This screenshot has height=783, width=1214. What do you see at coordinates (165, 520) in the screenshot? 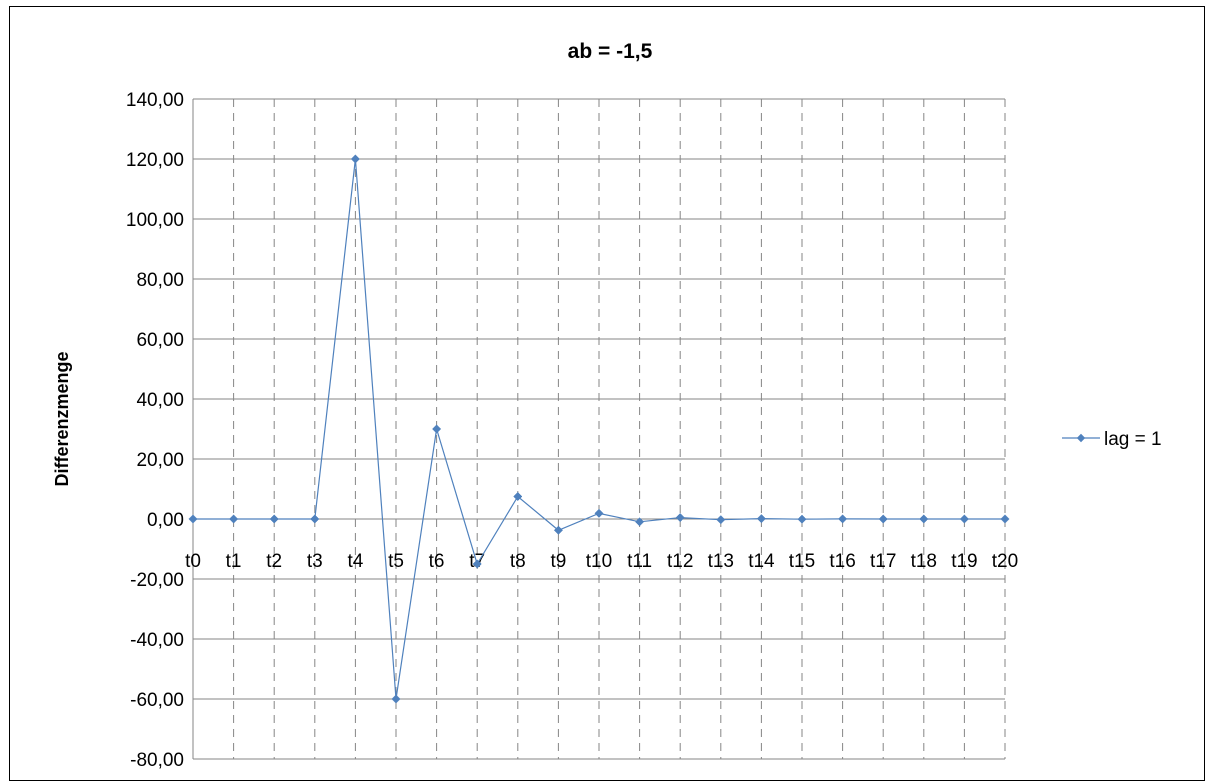
I see `y-tick-label: 0,00` at bounding box center [165, 520].